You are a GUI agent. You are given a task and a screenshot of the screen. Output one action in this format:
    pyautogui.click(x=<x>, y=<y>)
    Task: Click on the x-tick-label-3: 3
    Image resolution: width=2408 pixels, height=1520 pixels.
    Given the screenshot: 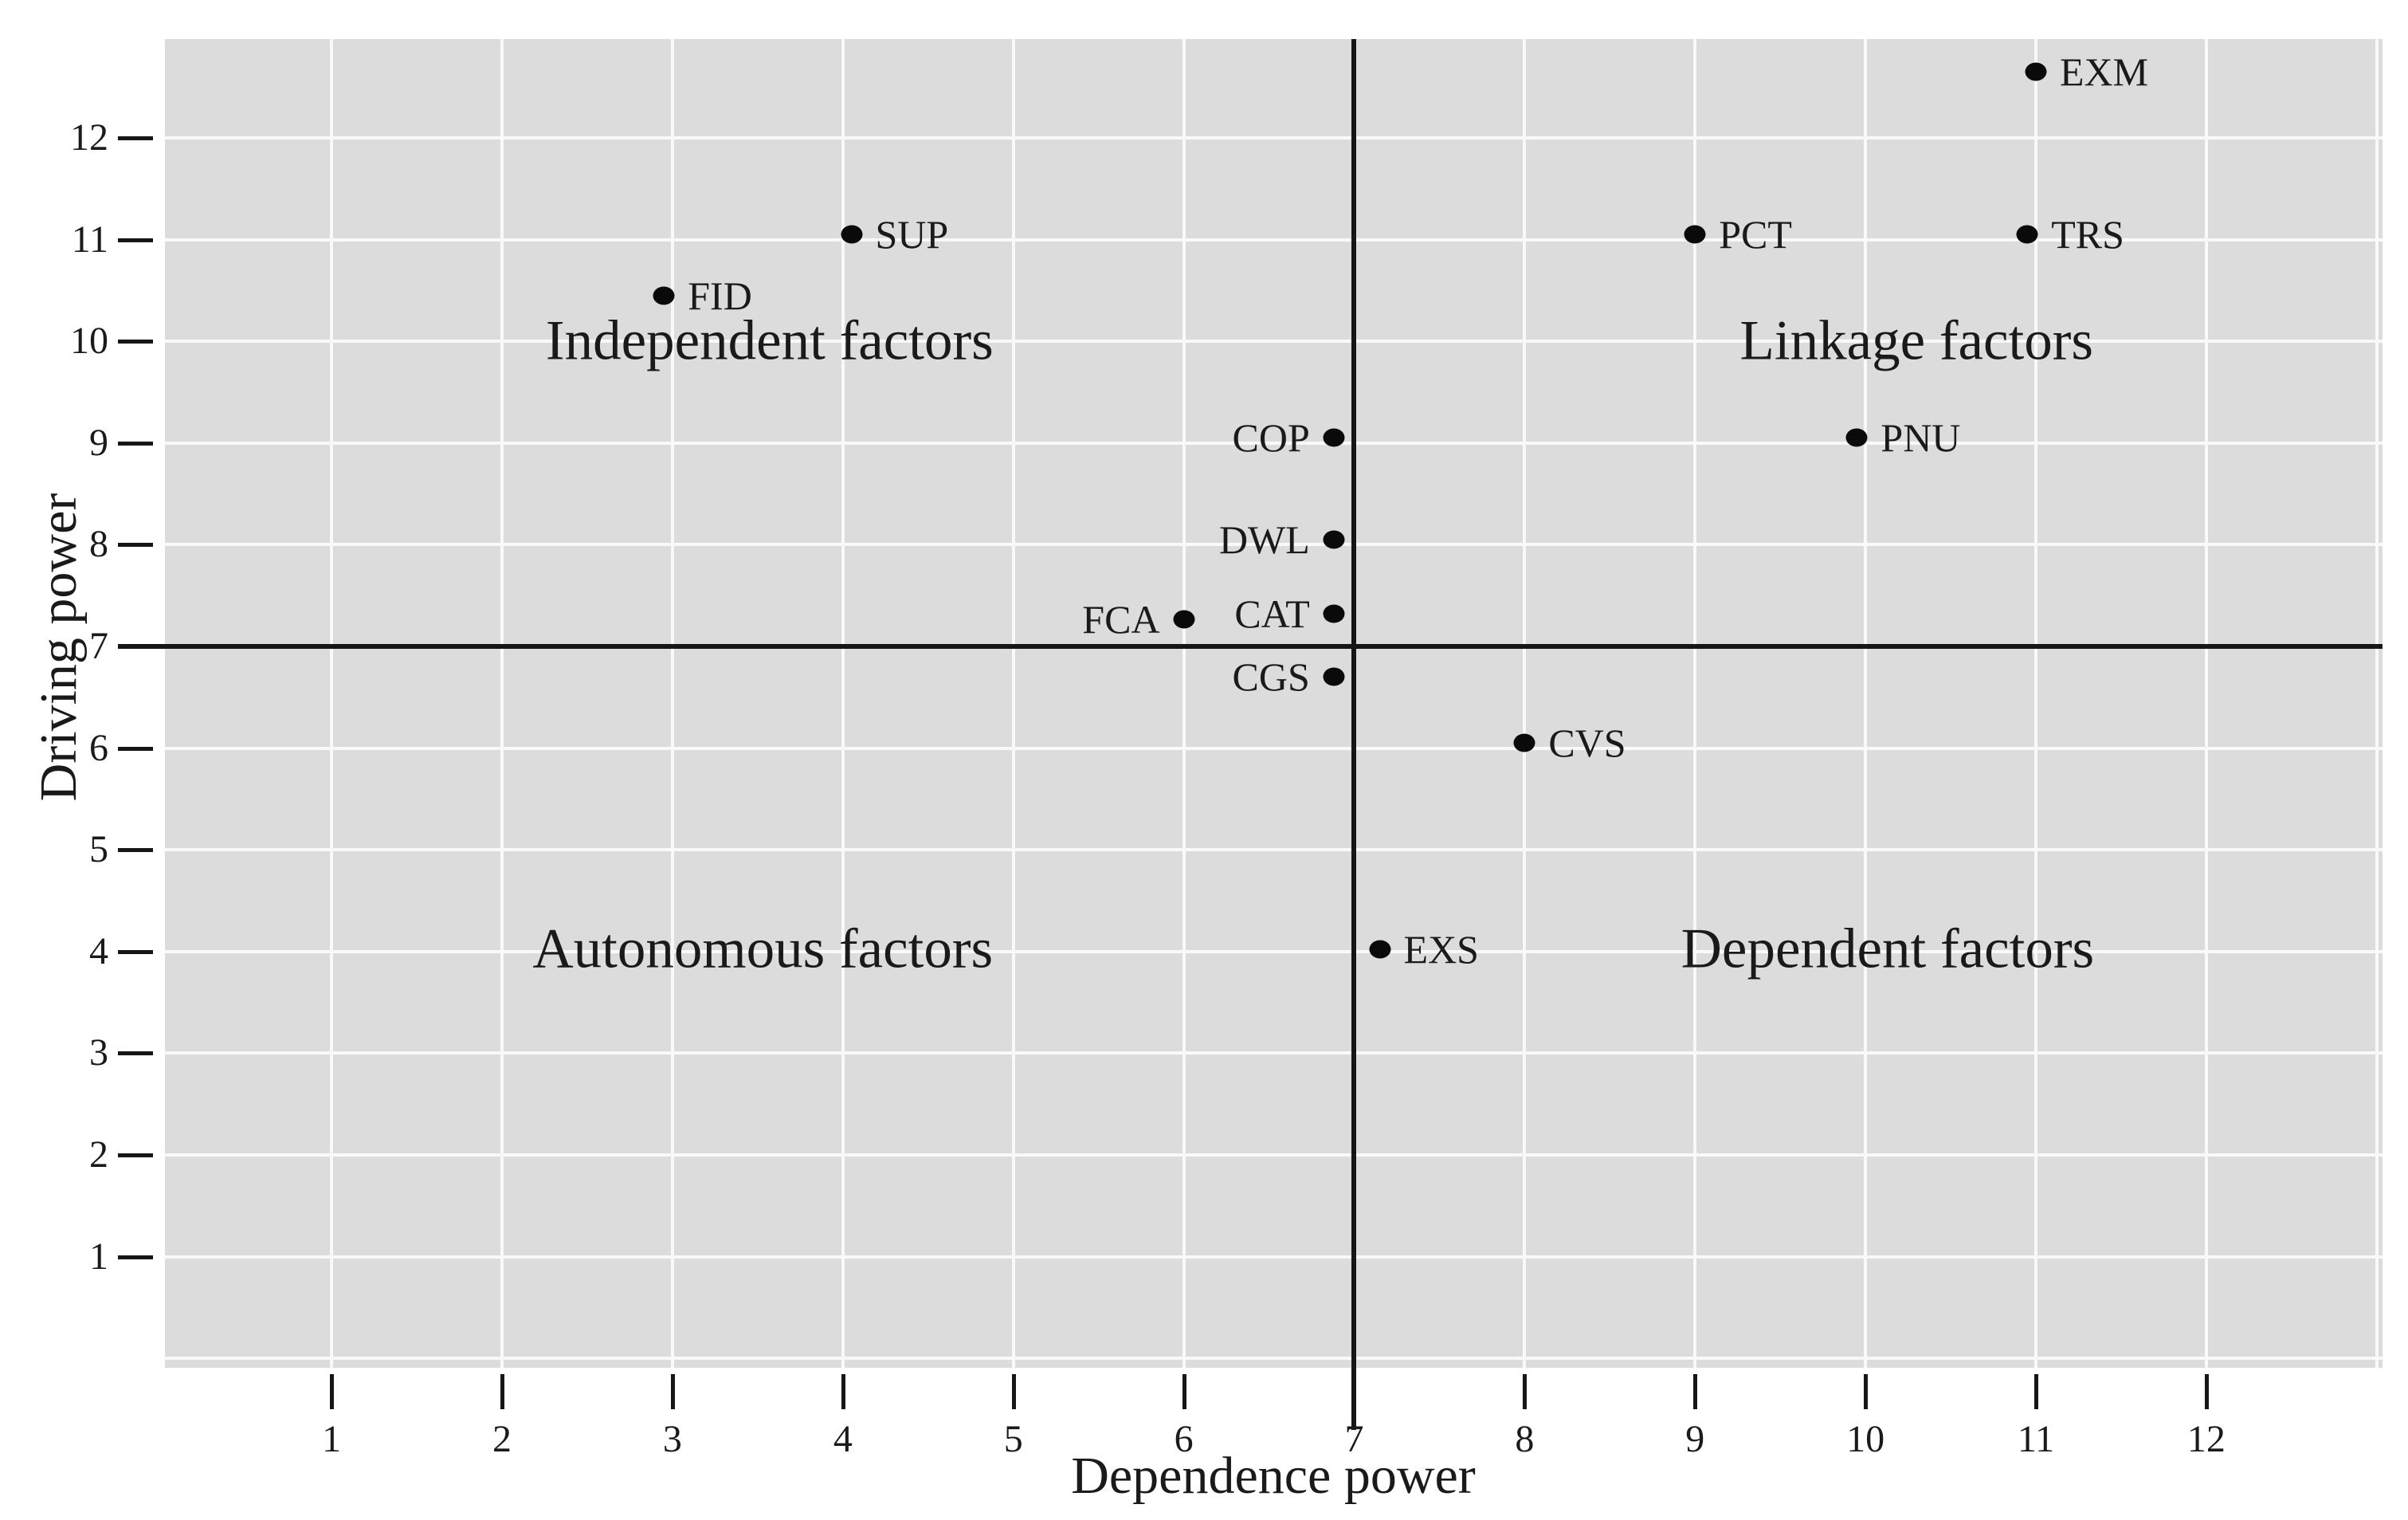 What is the action you would take?
    pyautogui.click(x=672, y=1439)
    